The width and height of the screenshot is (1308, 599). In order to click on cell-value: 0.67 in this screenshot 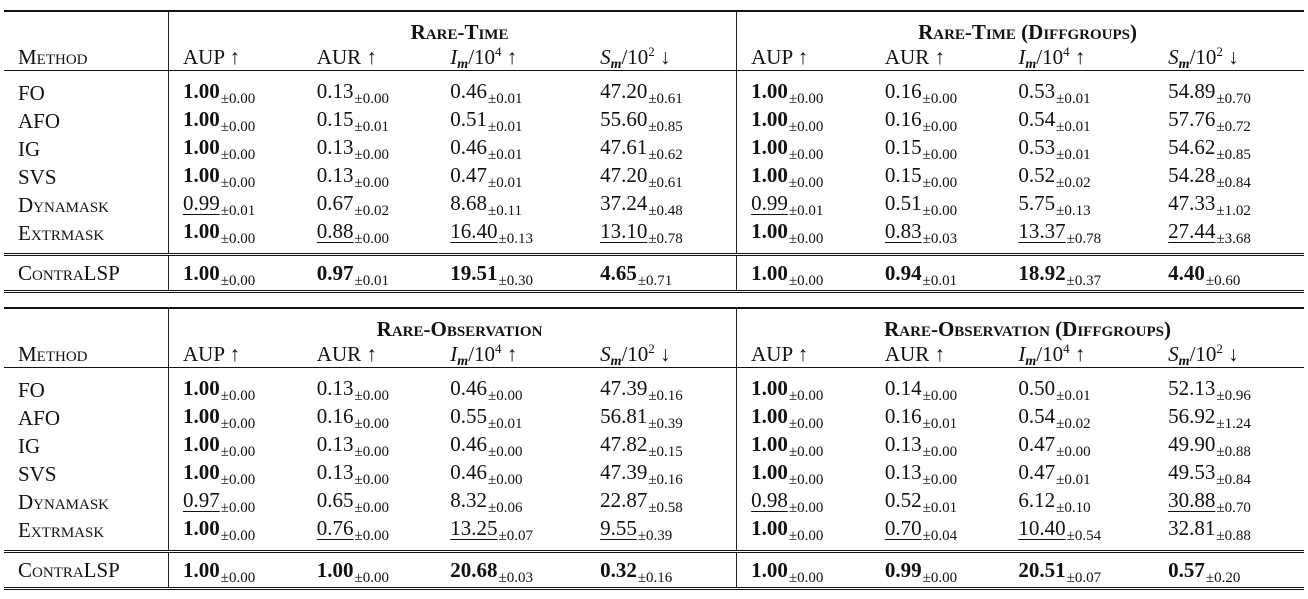, I will do `click(335, 203)`.